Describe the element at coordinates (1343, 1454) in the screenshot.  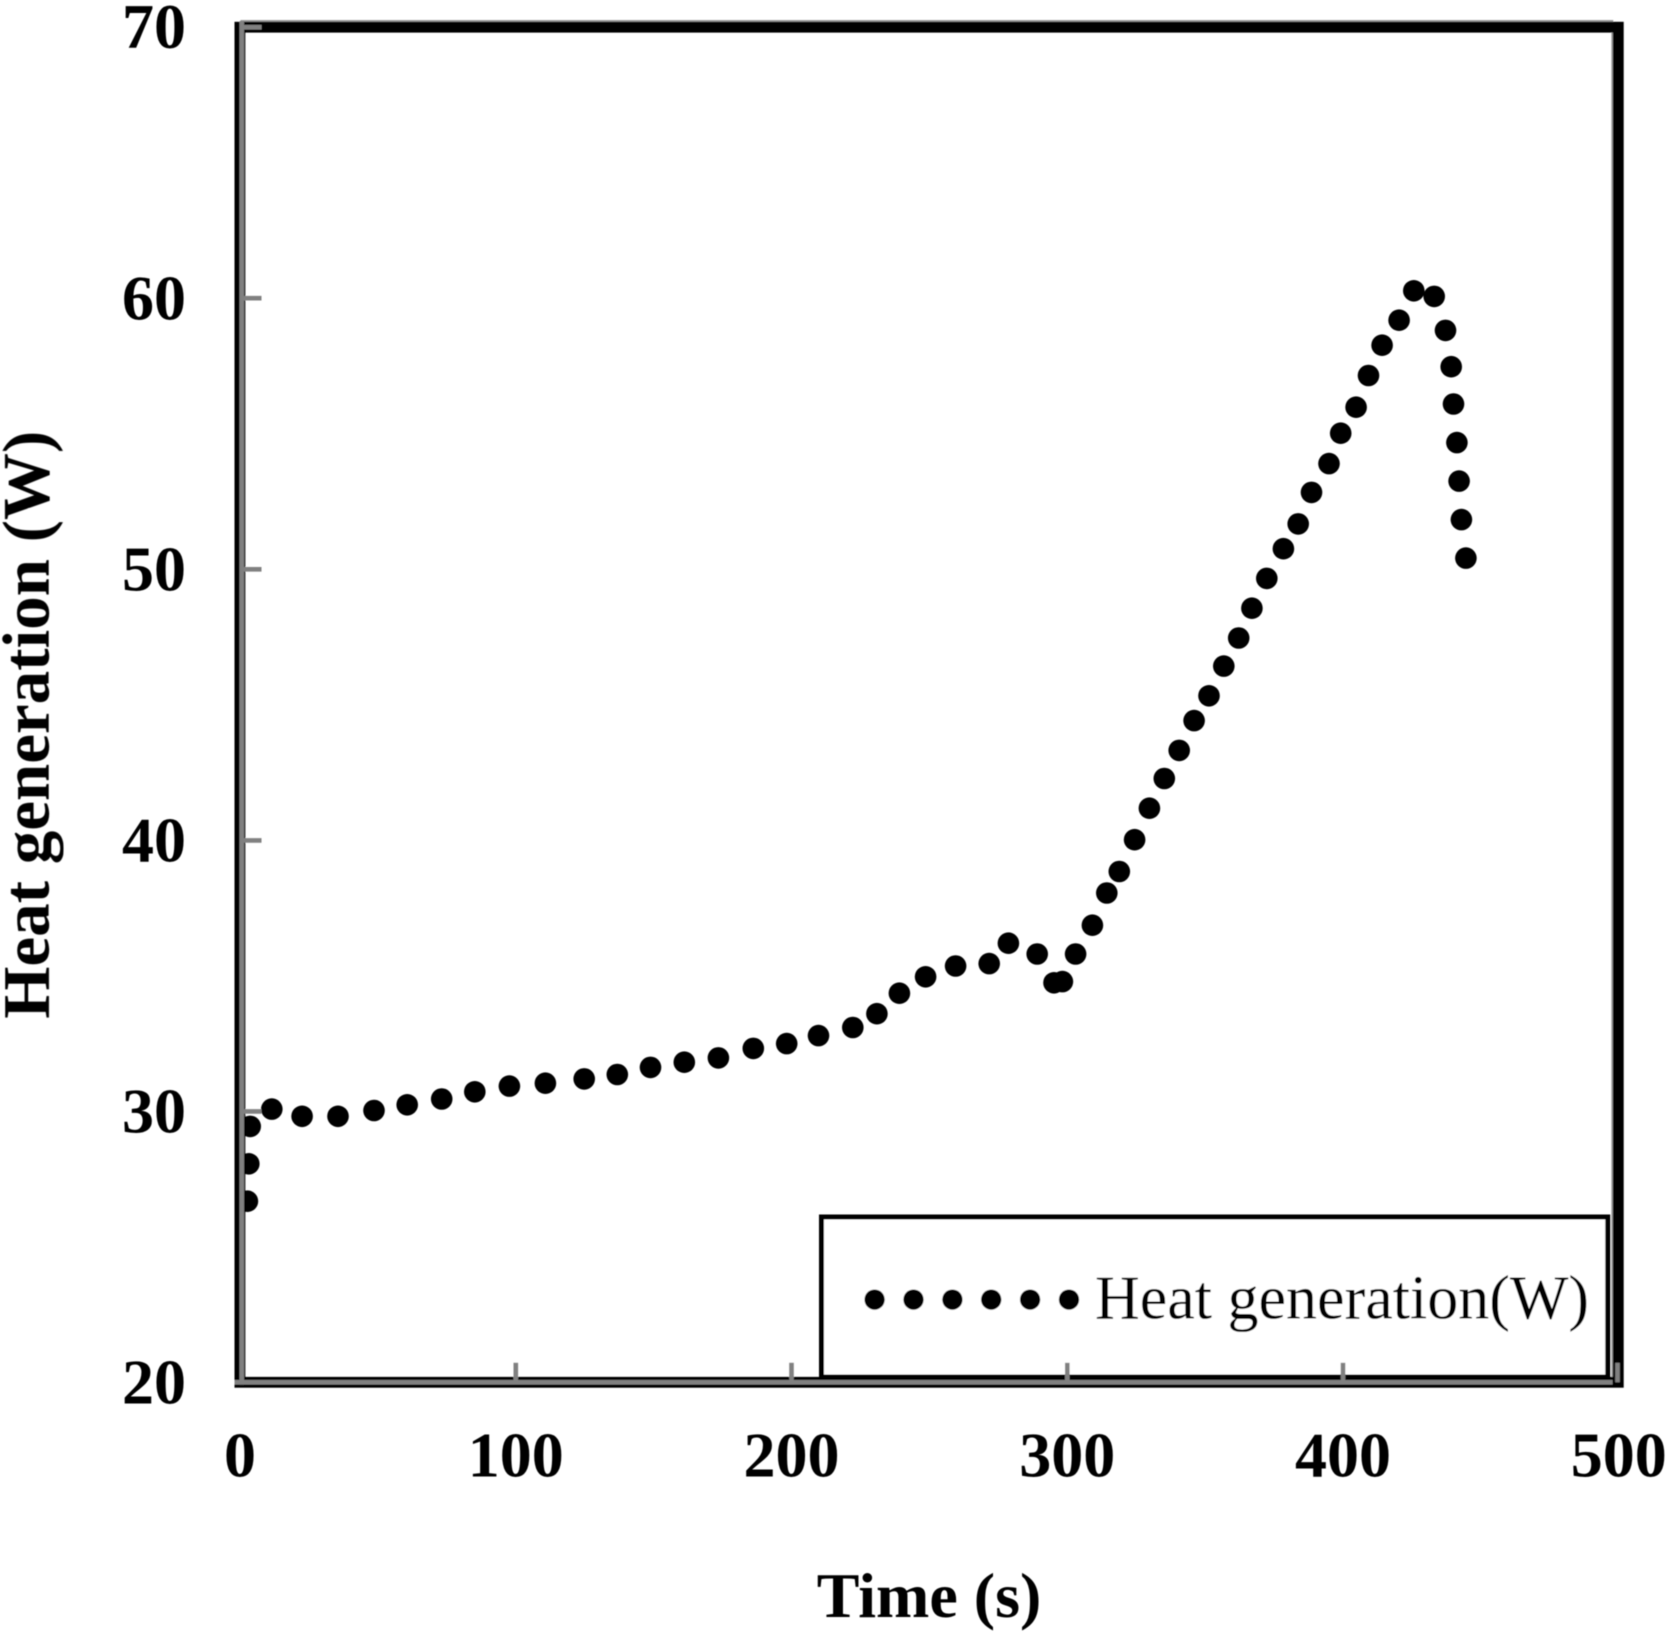
I see `svg-text: 400` at that location.